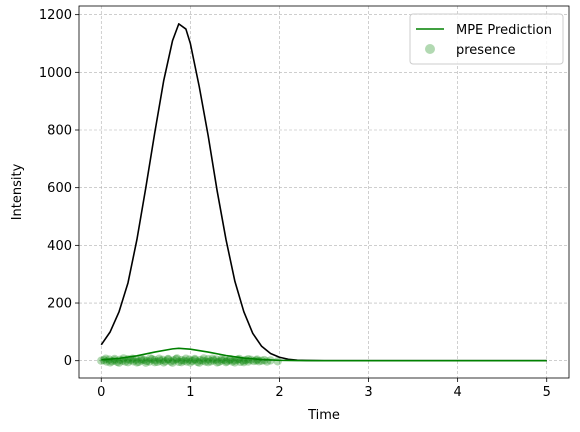  I want to click on series-line-mpe-prediction, so click(324, 354).